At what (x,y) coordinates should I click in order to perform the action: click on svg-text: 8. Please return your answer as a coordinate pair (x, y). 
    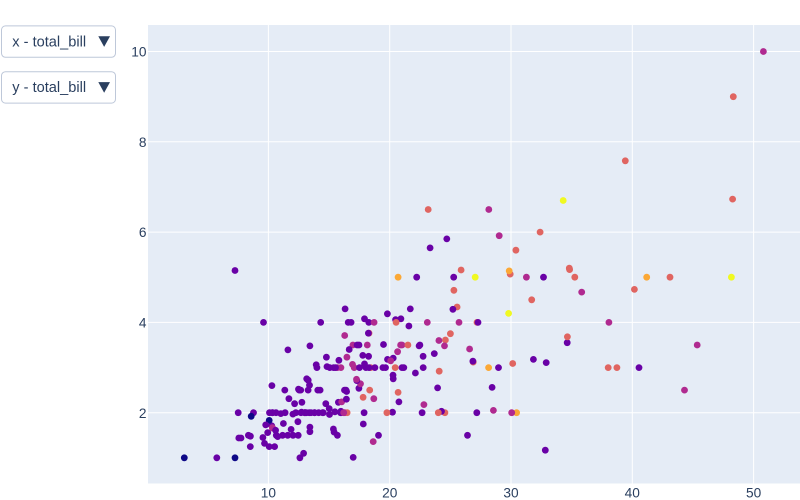
    Looking at the image, I should click on (143, 142).